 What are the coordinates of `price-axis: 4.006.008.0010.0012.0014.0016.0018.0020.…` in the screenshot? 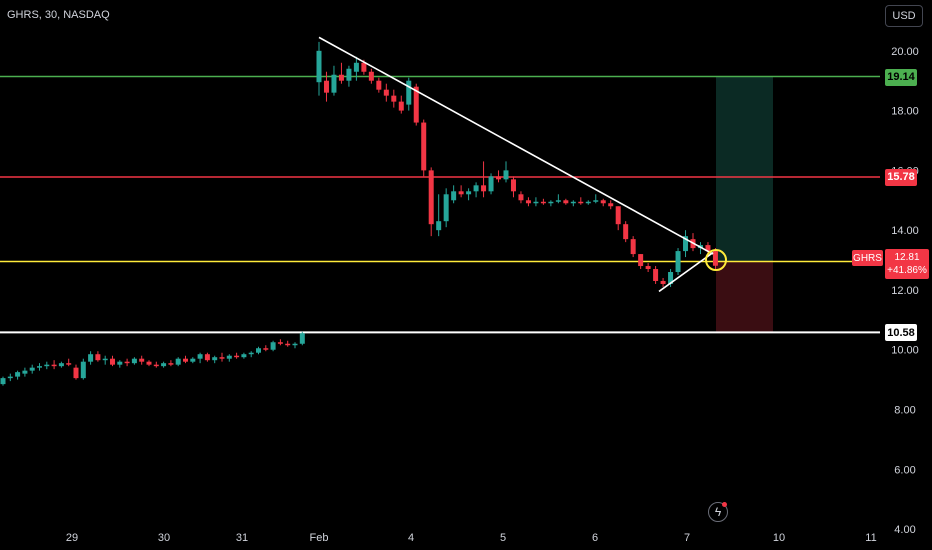 It's located at (905, 291).